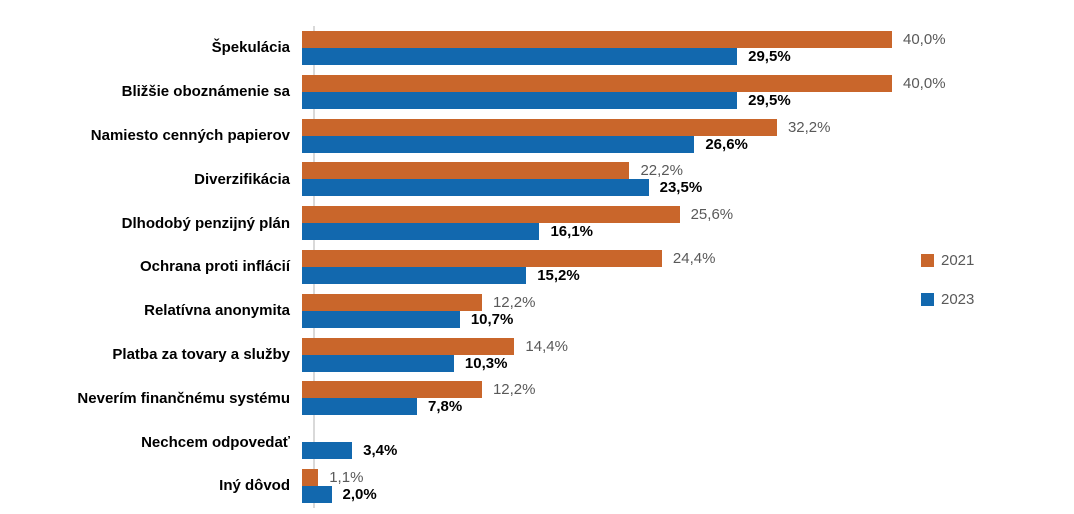  What do you see at coordinates (681, 188) in the screenshot?
I see `value-label-2023: 23,5%` at bounding box center [681, 188].